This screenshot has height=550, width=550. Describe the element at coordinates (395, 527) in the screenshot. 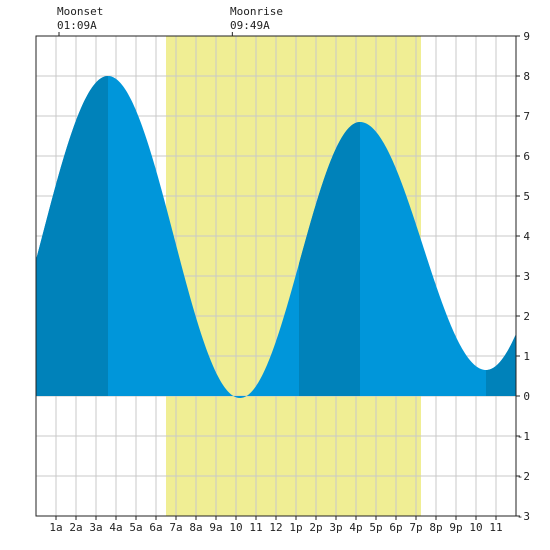

I see `x-tick-label: 6p` at that location.